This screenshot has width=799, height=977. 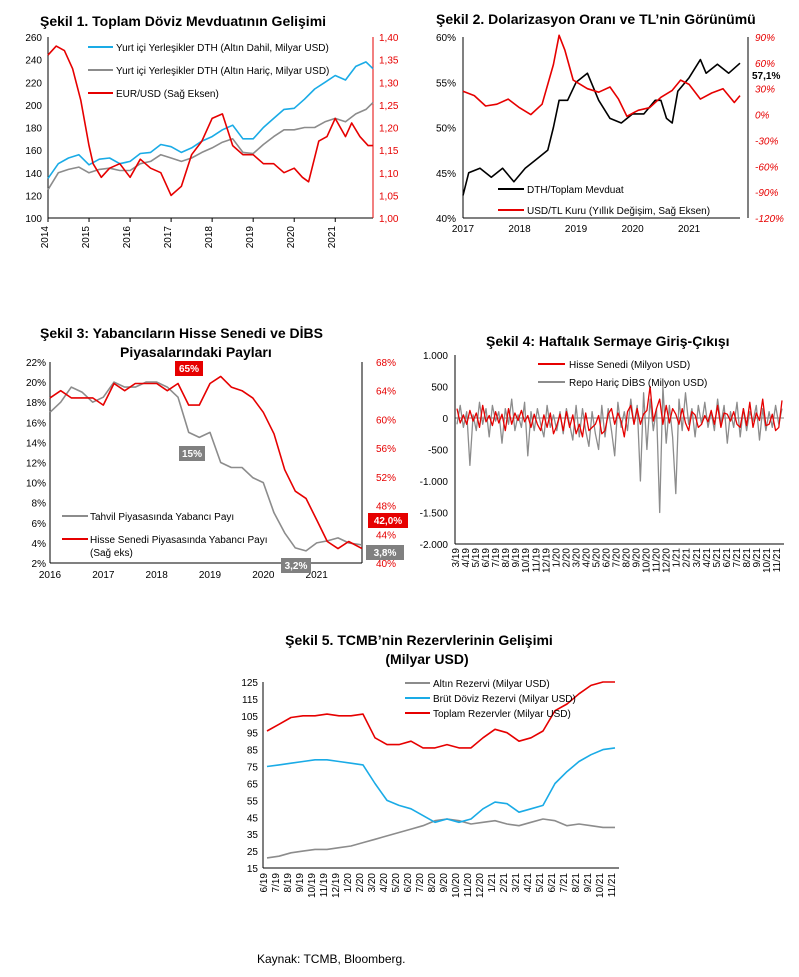 What do you see at coordinates (440, 838) in the screenshot?
I see `chart5-series-line` at bounding box center [440, 838].